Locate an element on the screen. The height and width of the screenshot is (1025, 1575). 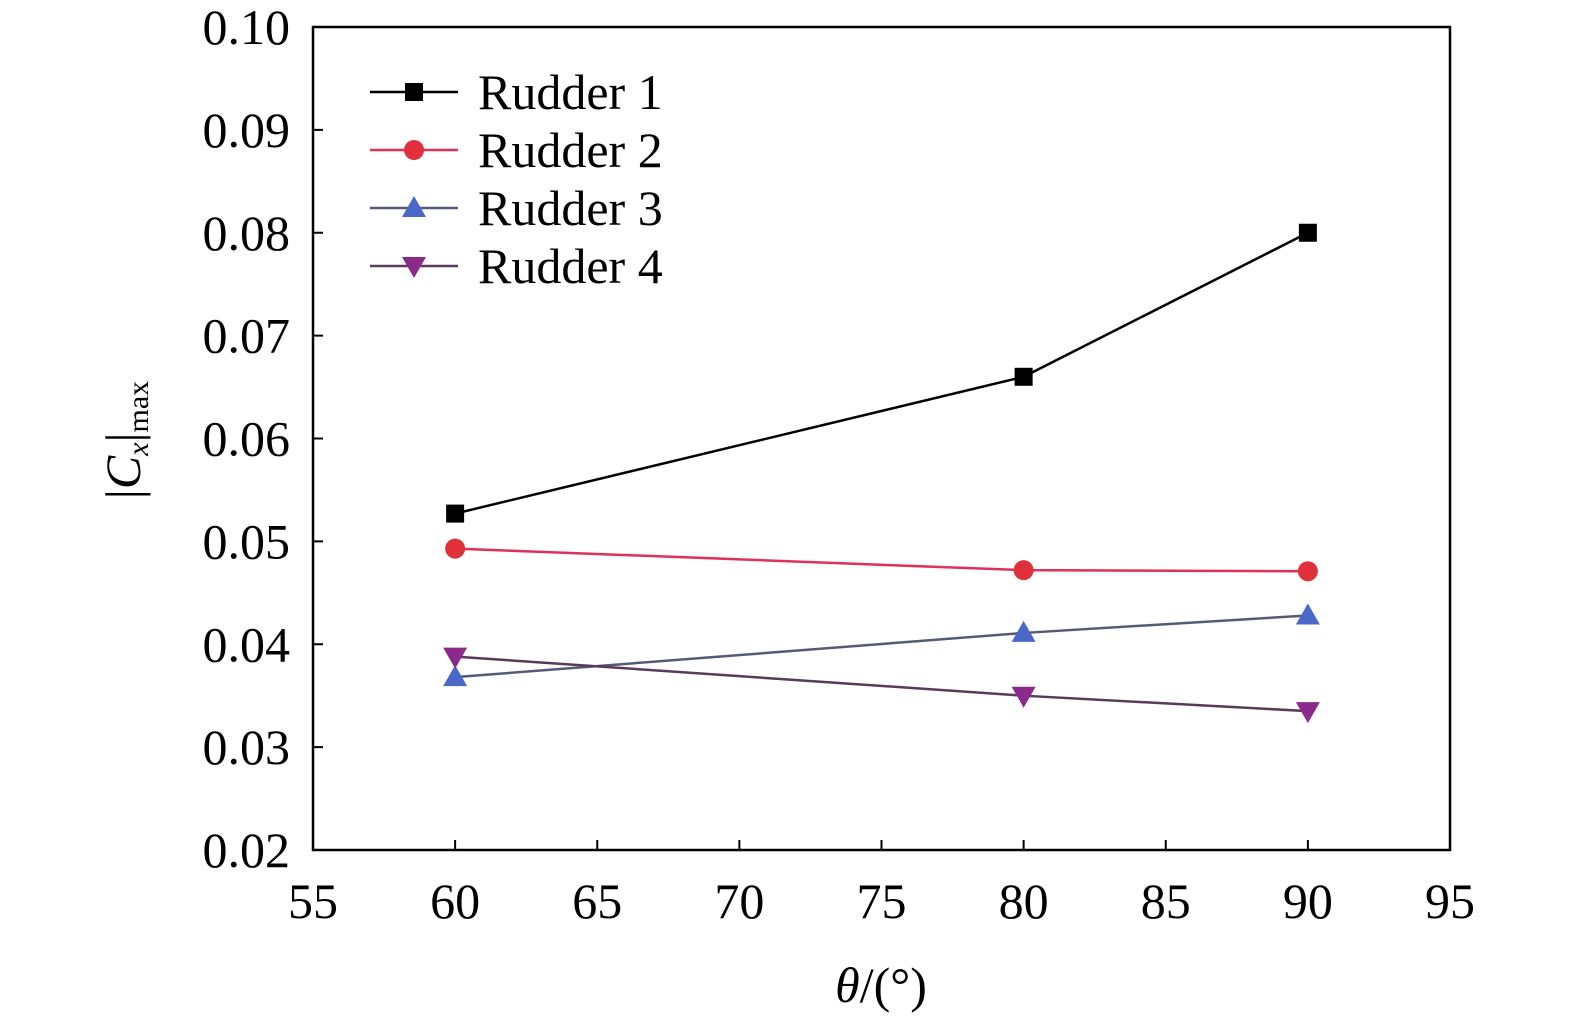
x-tick-label: 65 is located at coordinates (597, 901).